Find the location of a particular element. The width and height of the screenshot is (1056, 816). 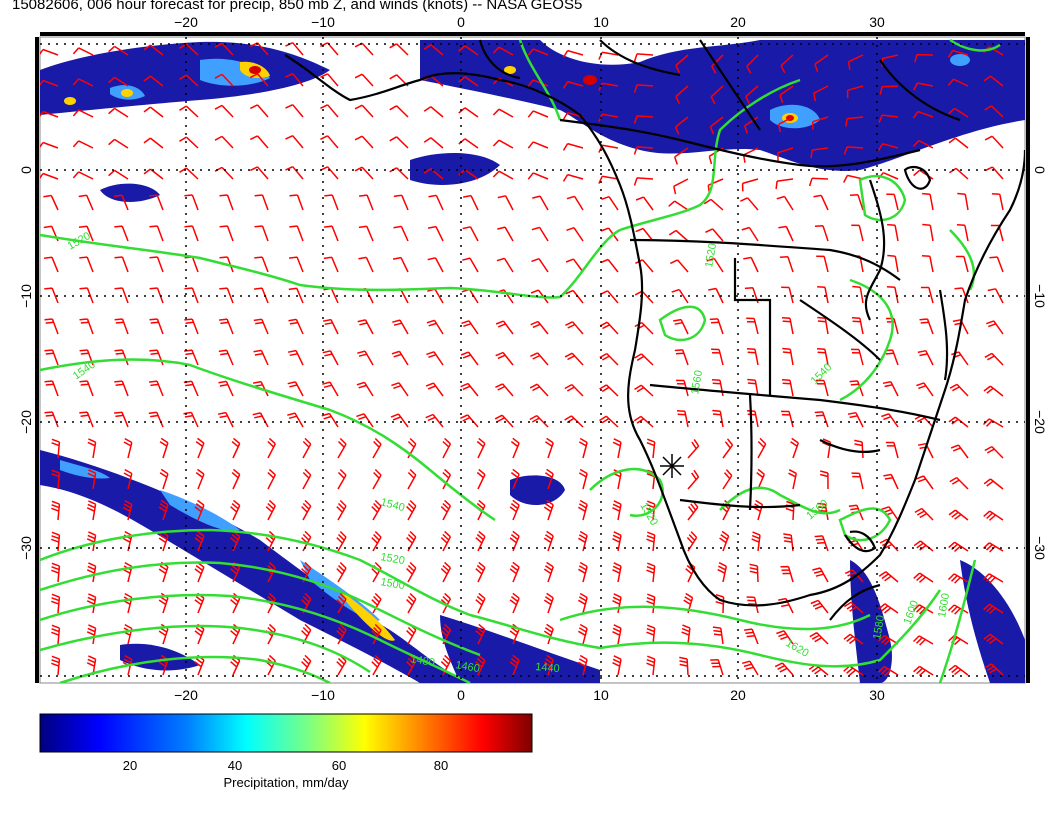

contour-label: 1580 is located at coordinates (879, 627).